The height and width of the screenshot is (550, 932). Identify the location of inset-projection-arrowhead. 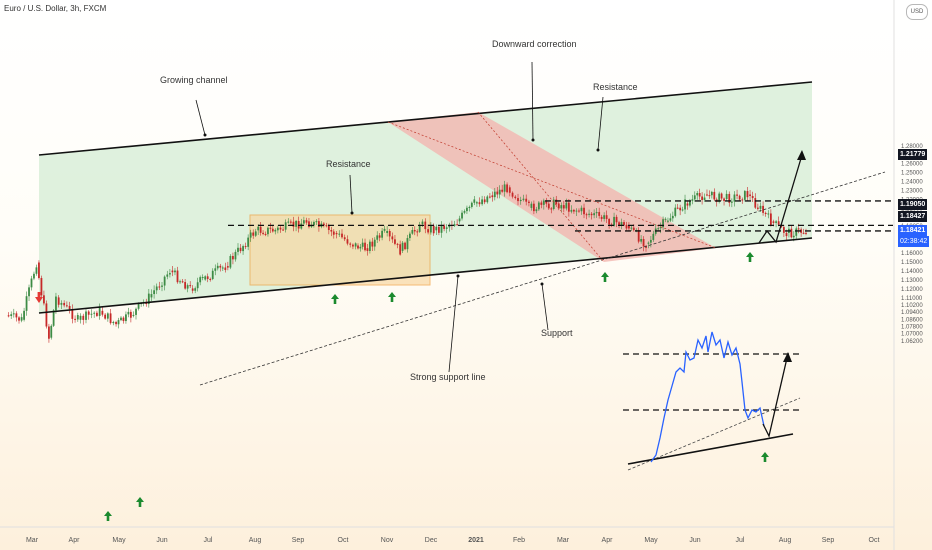
(787, 357).